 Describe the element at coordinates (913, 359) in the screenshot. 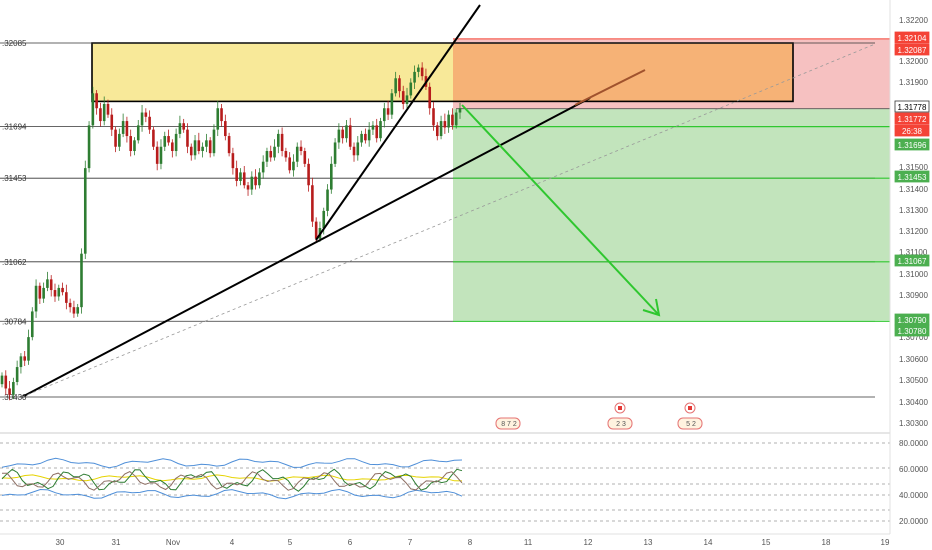

I see `price-tick-label: 1.30600` at that location.